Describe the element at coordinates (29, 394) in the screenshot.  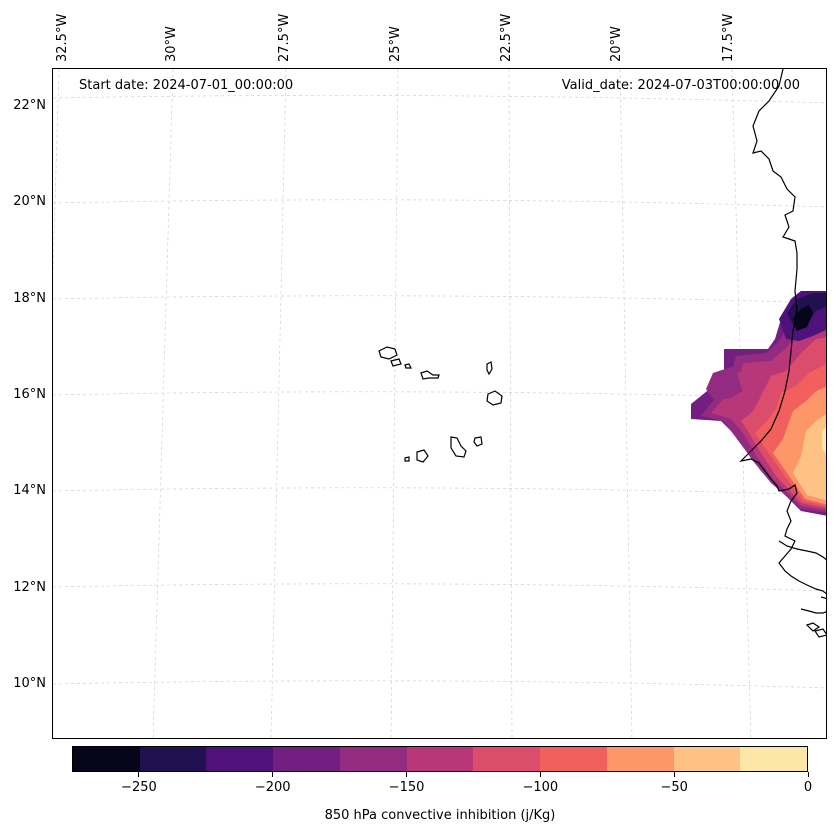
I see `lat-label-16n: 16°N` at that location.